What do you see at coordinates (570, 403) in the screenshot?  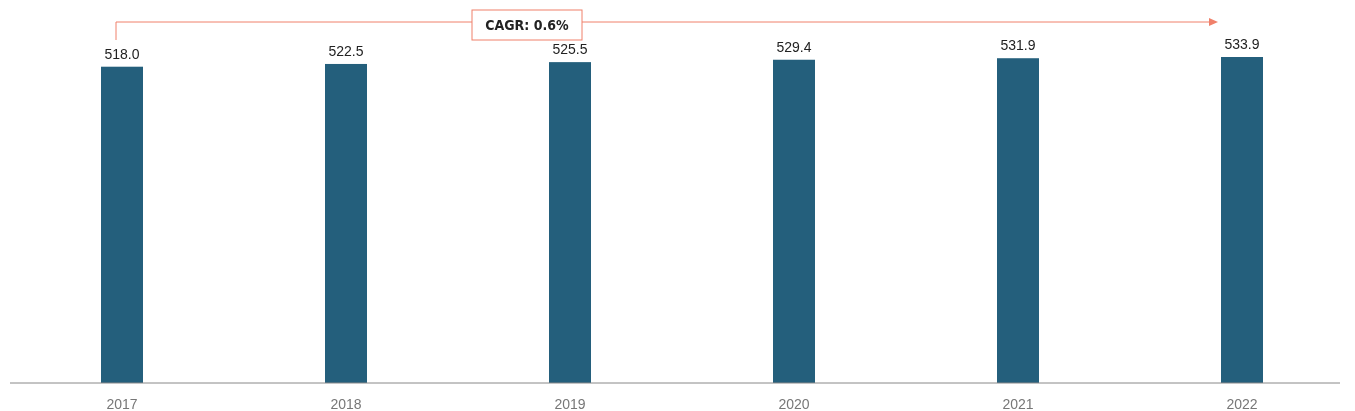 I see `x-tick-label: 2019` at bounding box center [570, 403].